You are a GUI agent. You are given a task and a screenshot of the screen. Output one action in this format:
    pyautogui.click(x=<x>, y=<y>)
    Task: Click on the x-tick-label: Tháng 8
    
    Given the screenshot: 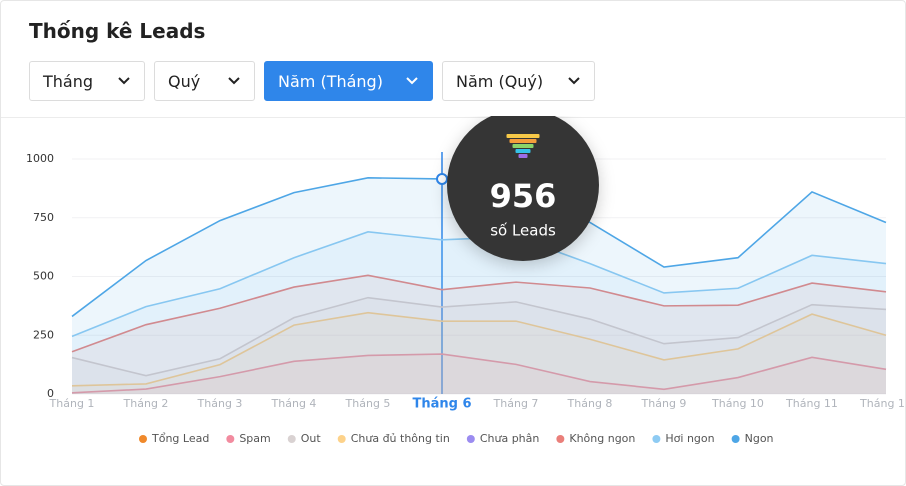 What is the action you would take?
    pyautogui.click(x=590, y=403)
    